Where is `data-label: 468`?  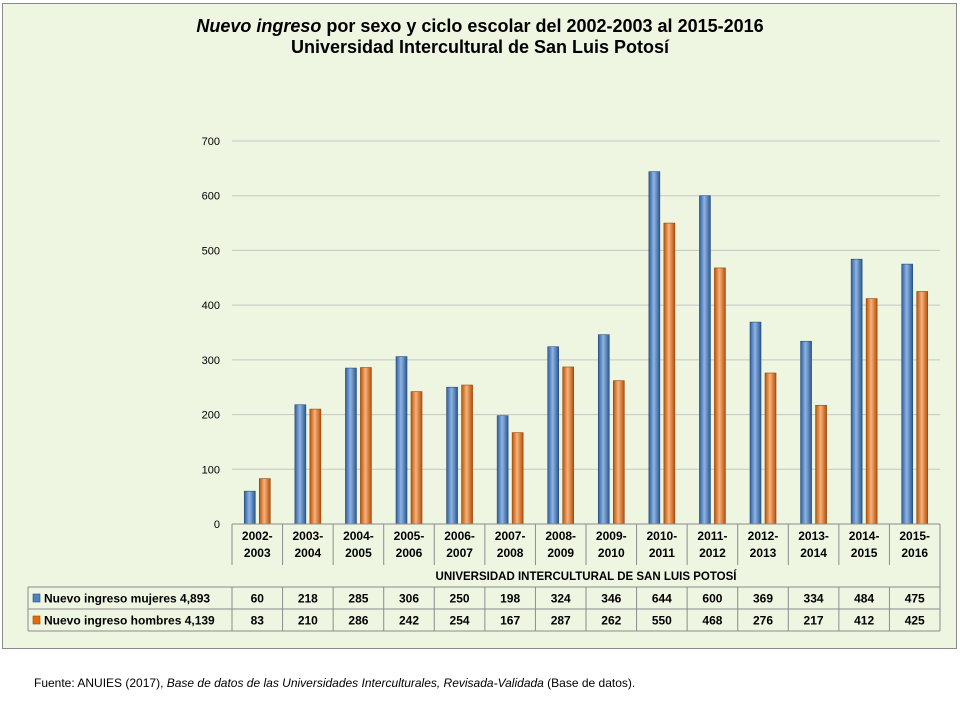 data-label: 468 is located at coordinates (712, 621).